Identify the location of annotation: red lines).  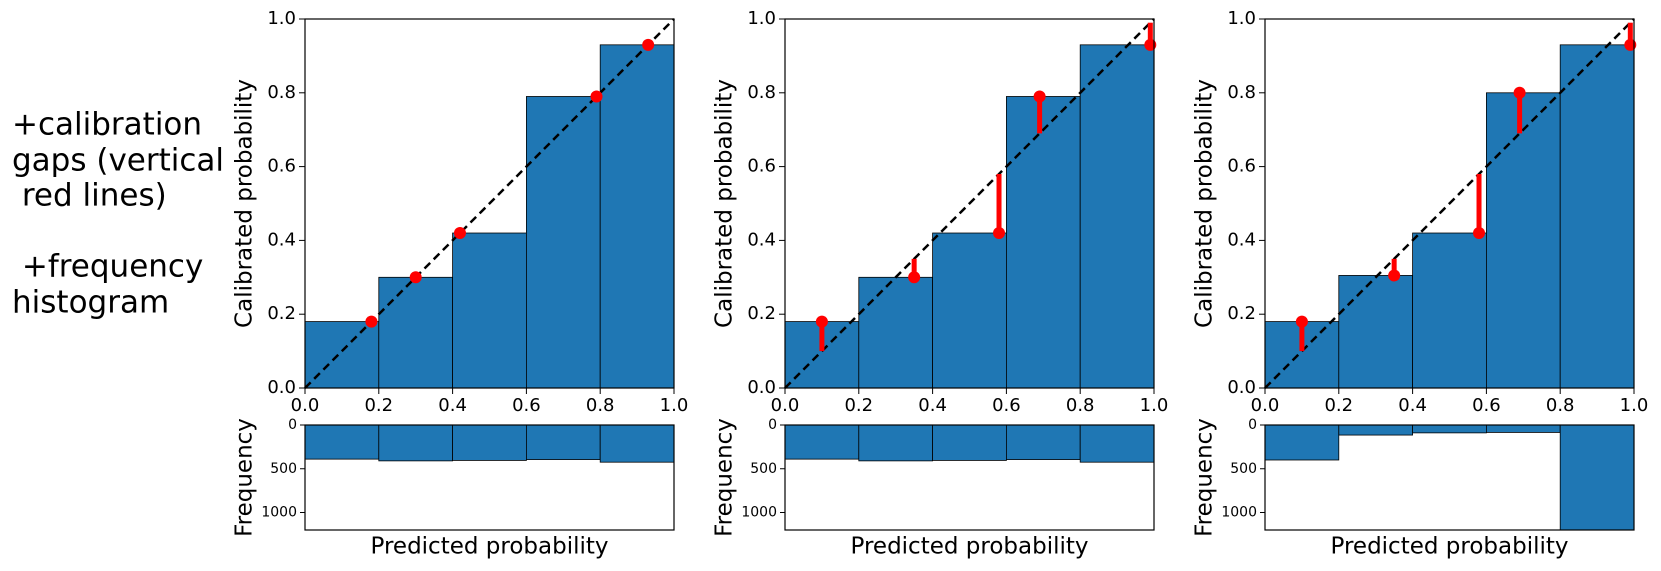
(89, 196).